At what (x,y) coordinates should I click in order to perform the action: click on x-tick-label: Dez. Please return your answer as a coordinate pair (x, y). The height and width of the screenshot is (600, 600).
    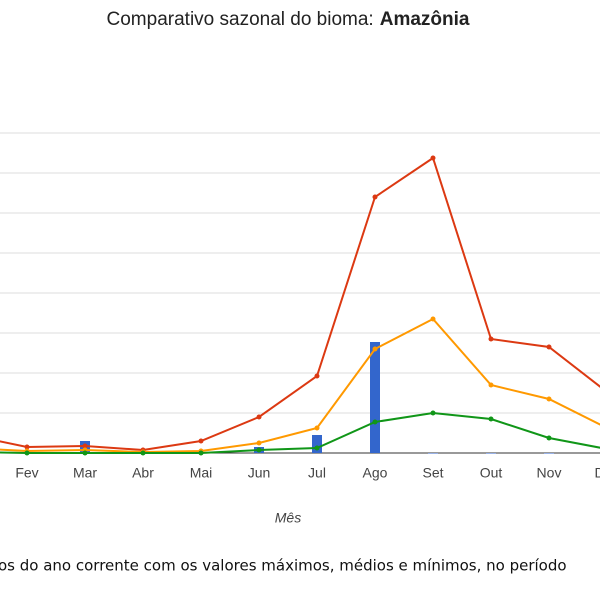
    Looking at the image, I should click on (597, 473).